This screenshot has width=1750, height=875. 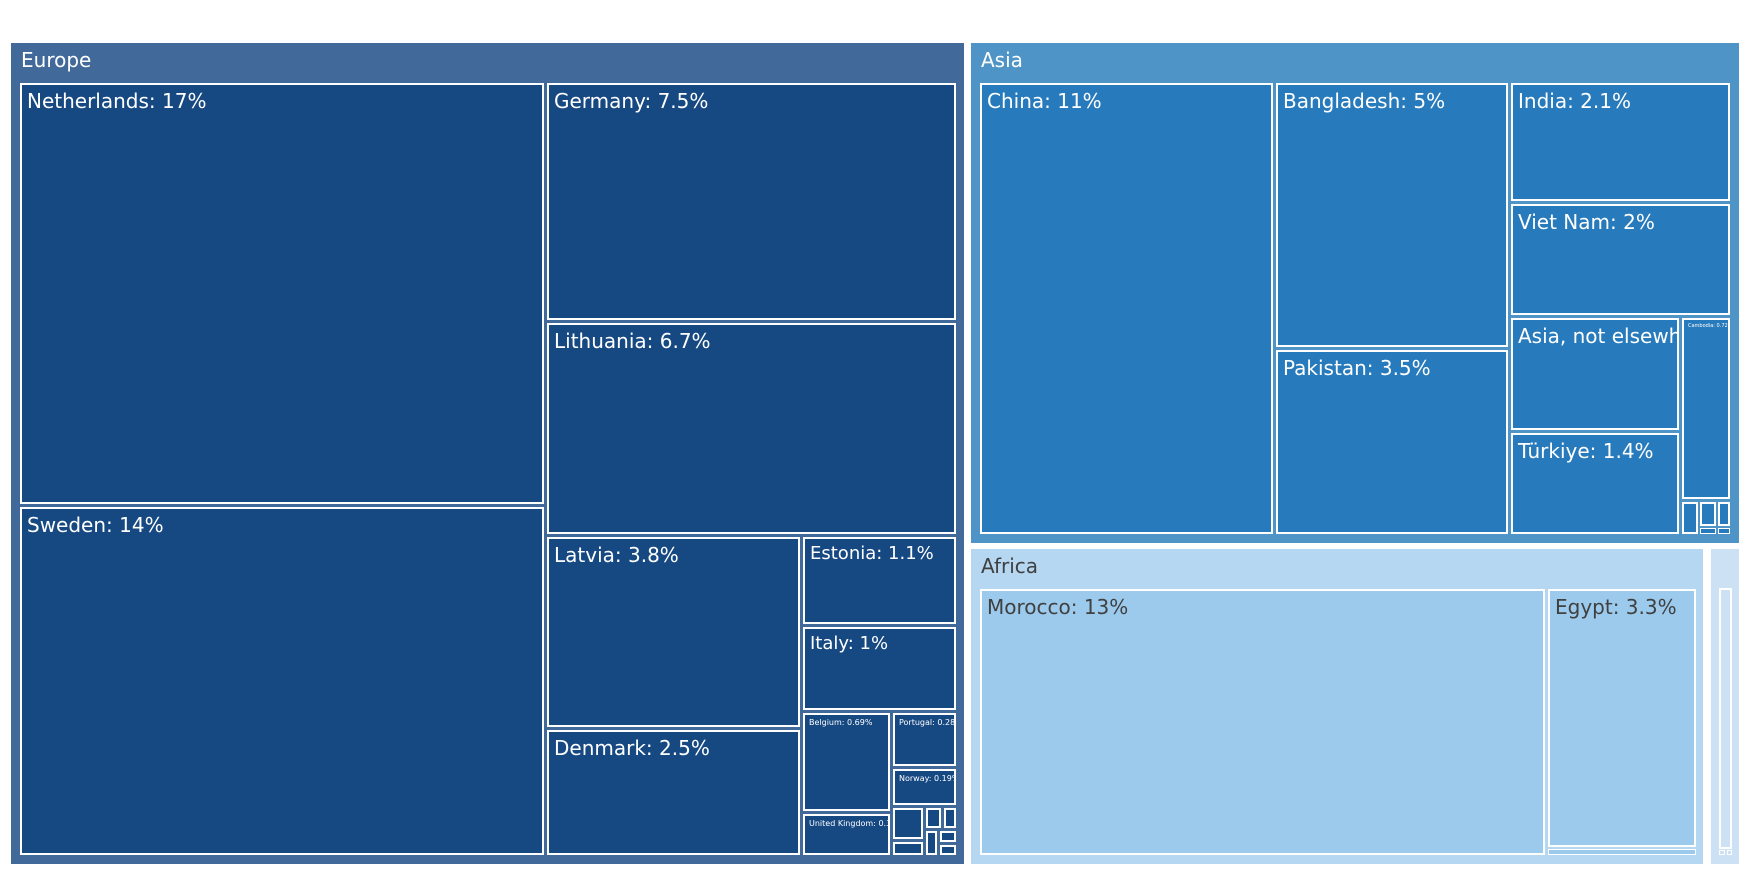 What do you see at coordinates (849, 823) in the screenshot?
I see `tile-label-united-kingdom: United Kingdom: 0.3%` at bounding box center [849, 823].